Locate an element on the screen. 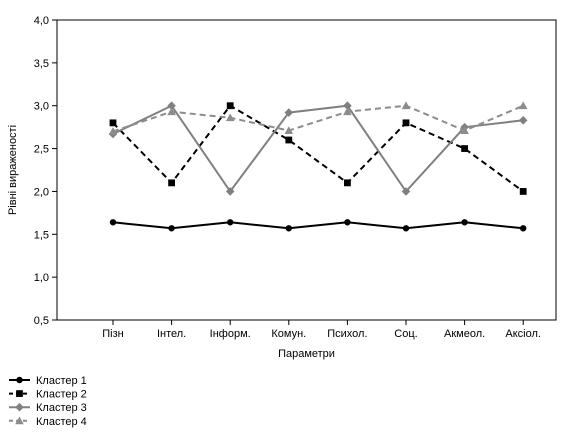  y-tick-label: 1,0 is located at coordinates (41, 278).